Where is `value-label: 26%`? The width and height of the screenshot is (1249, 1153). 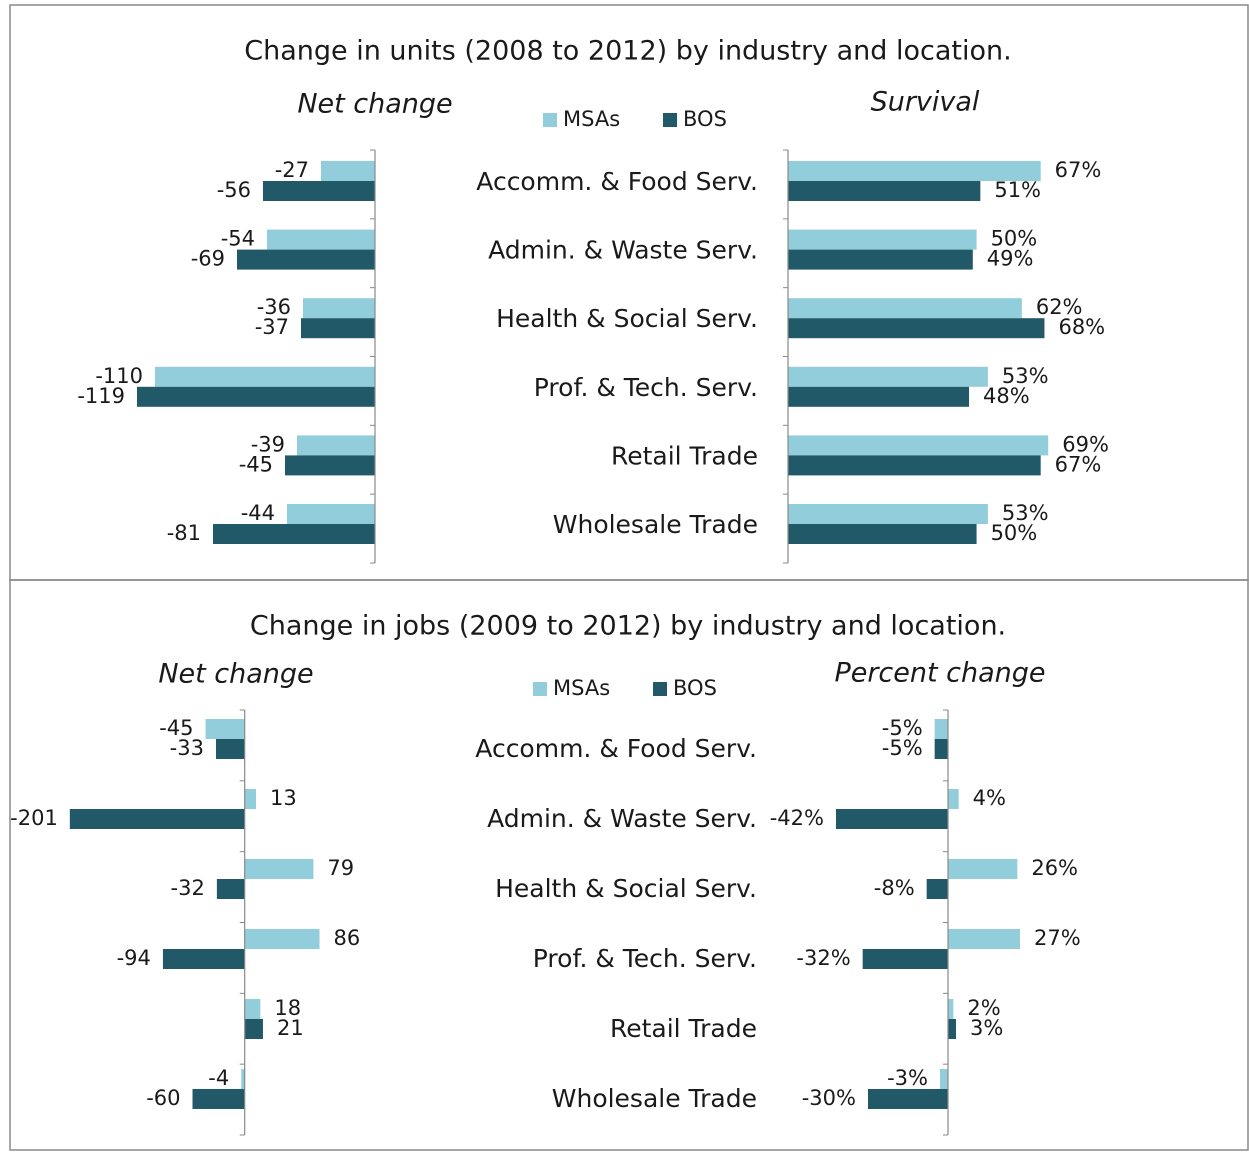 value-label: 26% is located at coordinates (1054, 868).